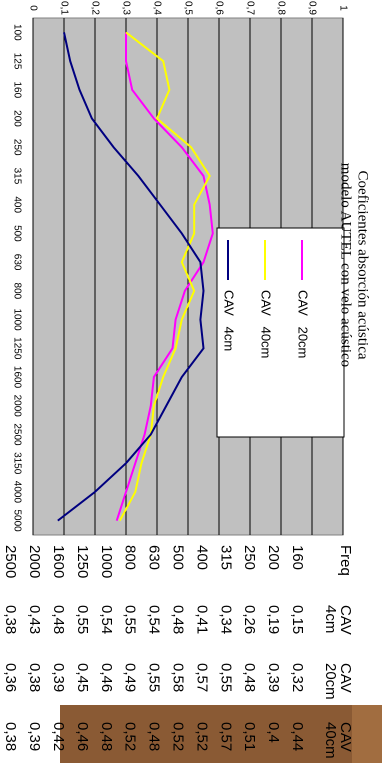 The width and height of the screenshot is (382, 763). What do you see at coordinates (16, 492) in the screenshot?
I see `x-tick-label: 4000` at bounding box center [16, 492].